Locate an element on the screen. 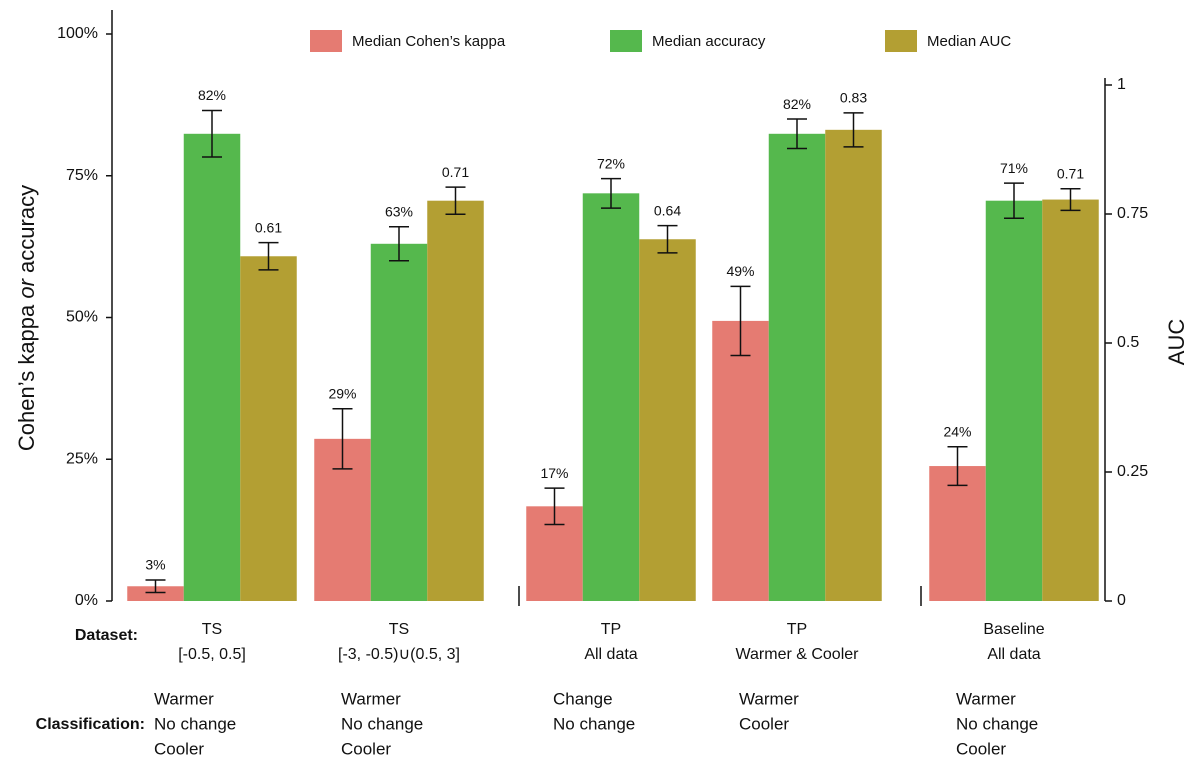 The height and width of the screenshot is (760, 1193). value-label: 72% is located at coordinates (611, 163).